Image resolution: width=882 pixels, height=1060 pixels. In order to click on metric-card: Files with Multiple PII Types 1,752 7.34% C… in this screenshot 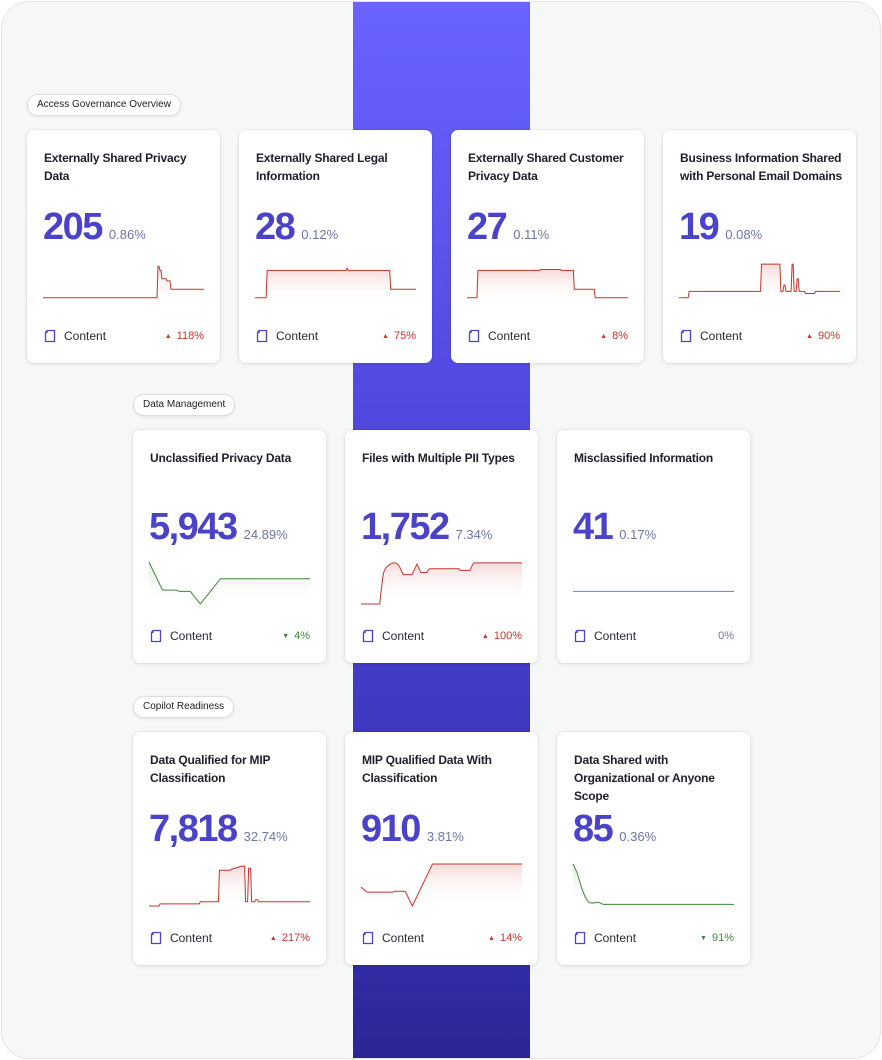, I will do `click(441, 546)`.